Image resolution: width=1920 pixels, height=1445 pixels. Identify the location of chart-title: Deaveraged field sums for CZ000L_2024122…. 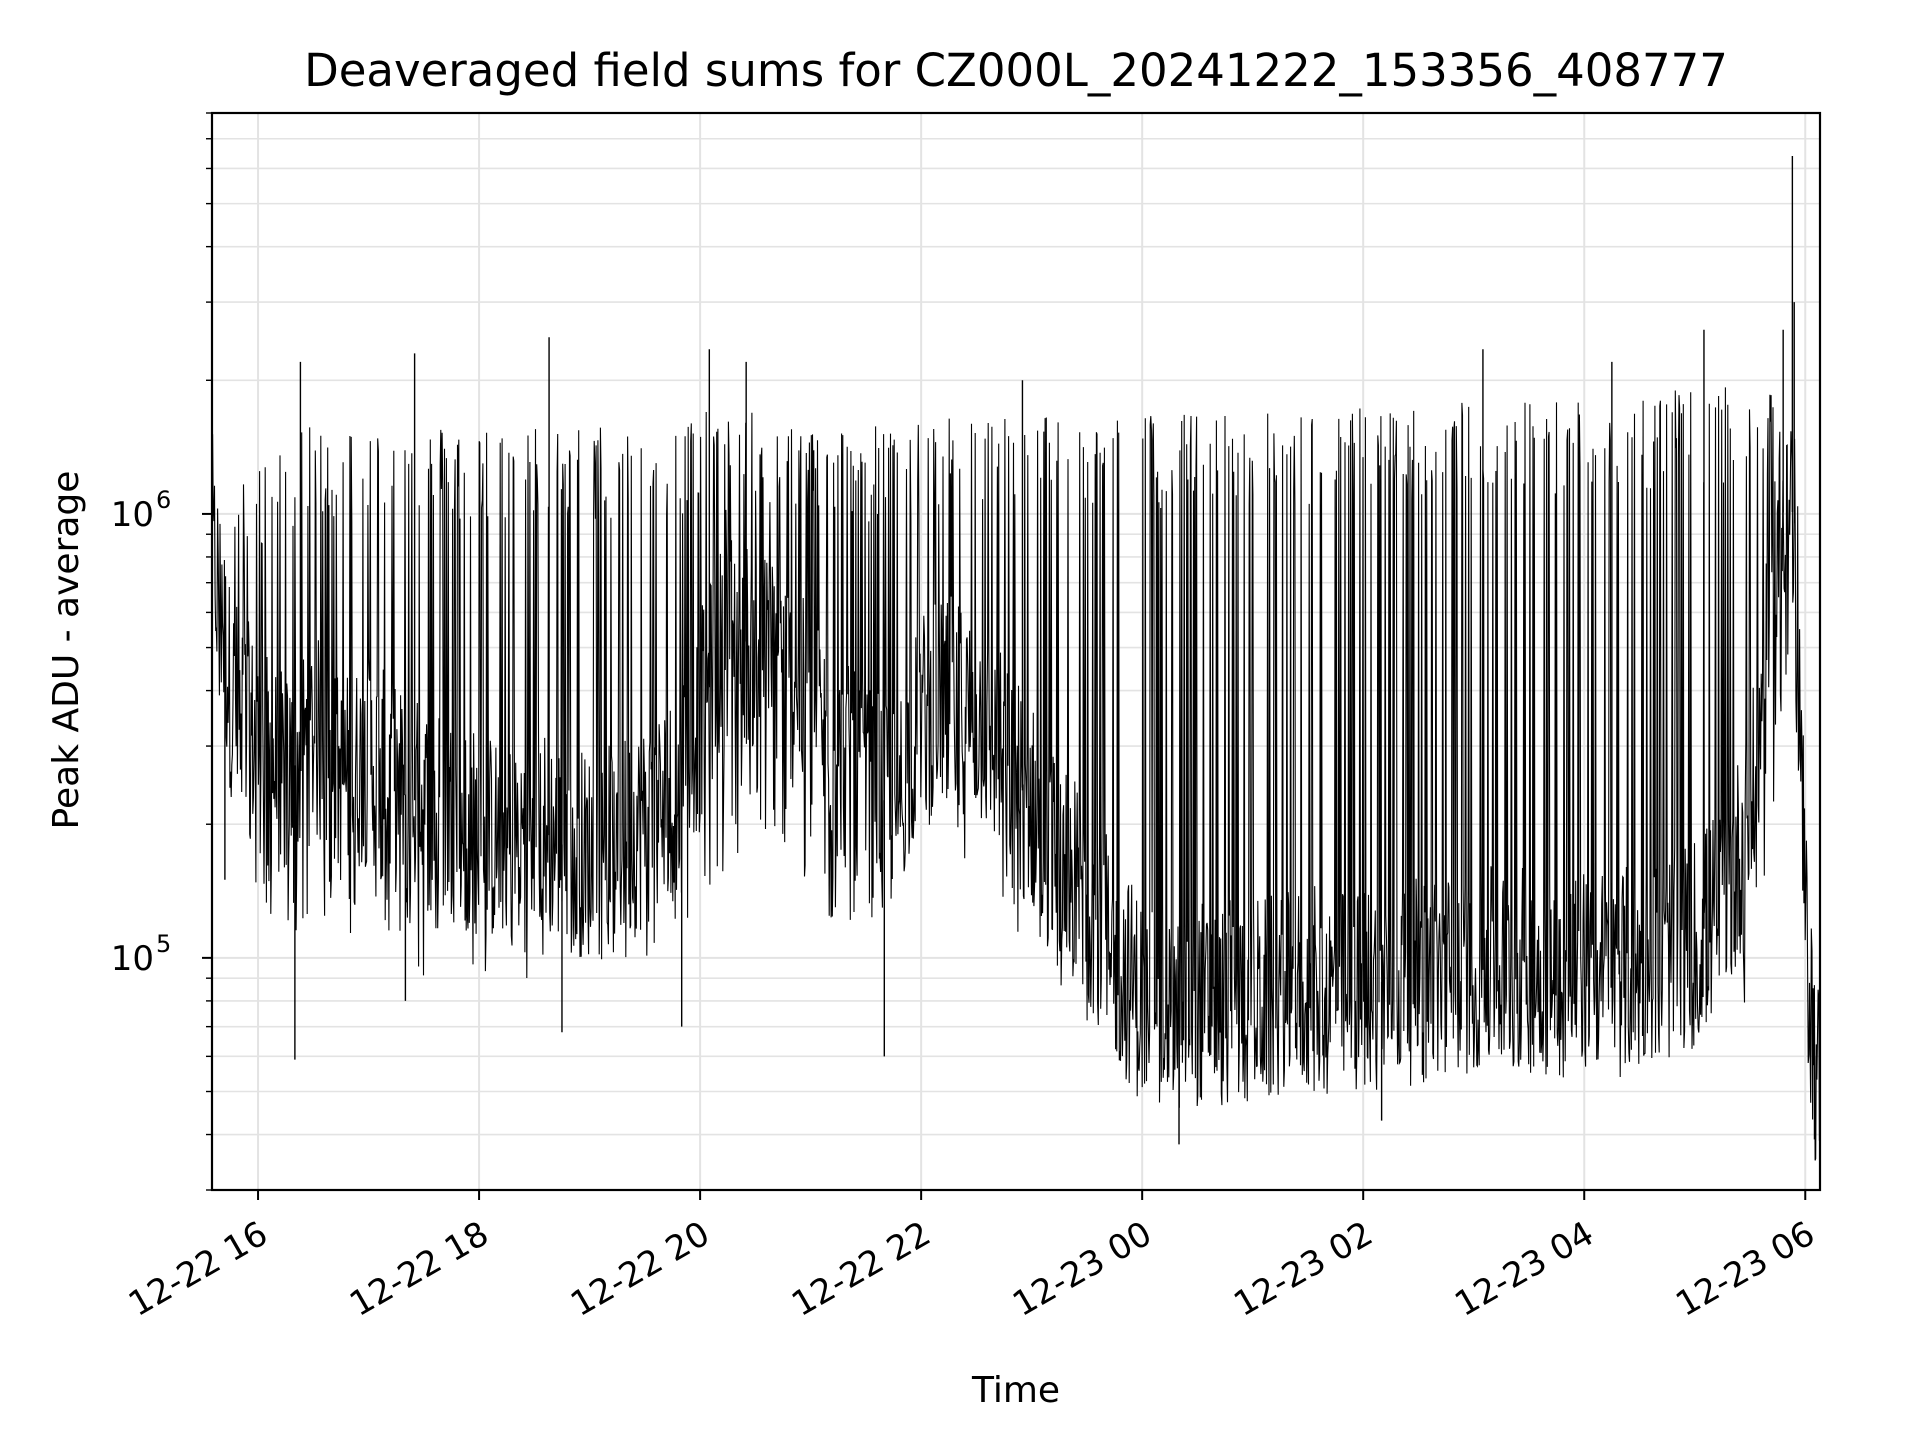
(1016, 70).